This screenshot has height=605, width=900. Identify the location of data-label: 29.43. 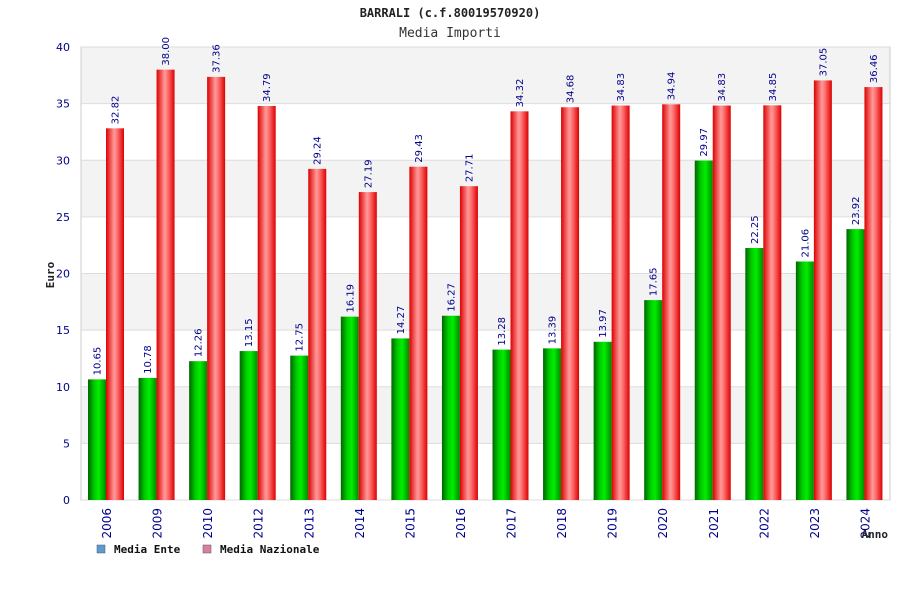
(419, 148).